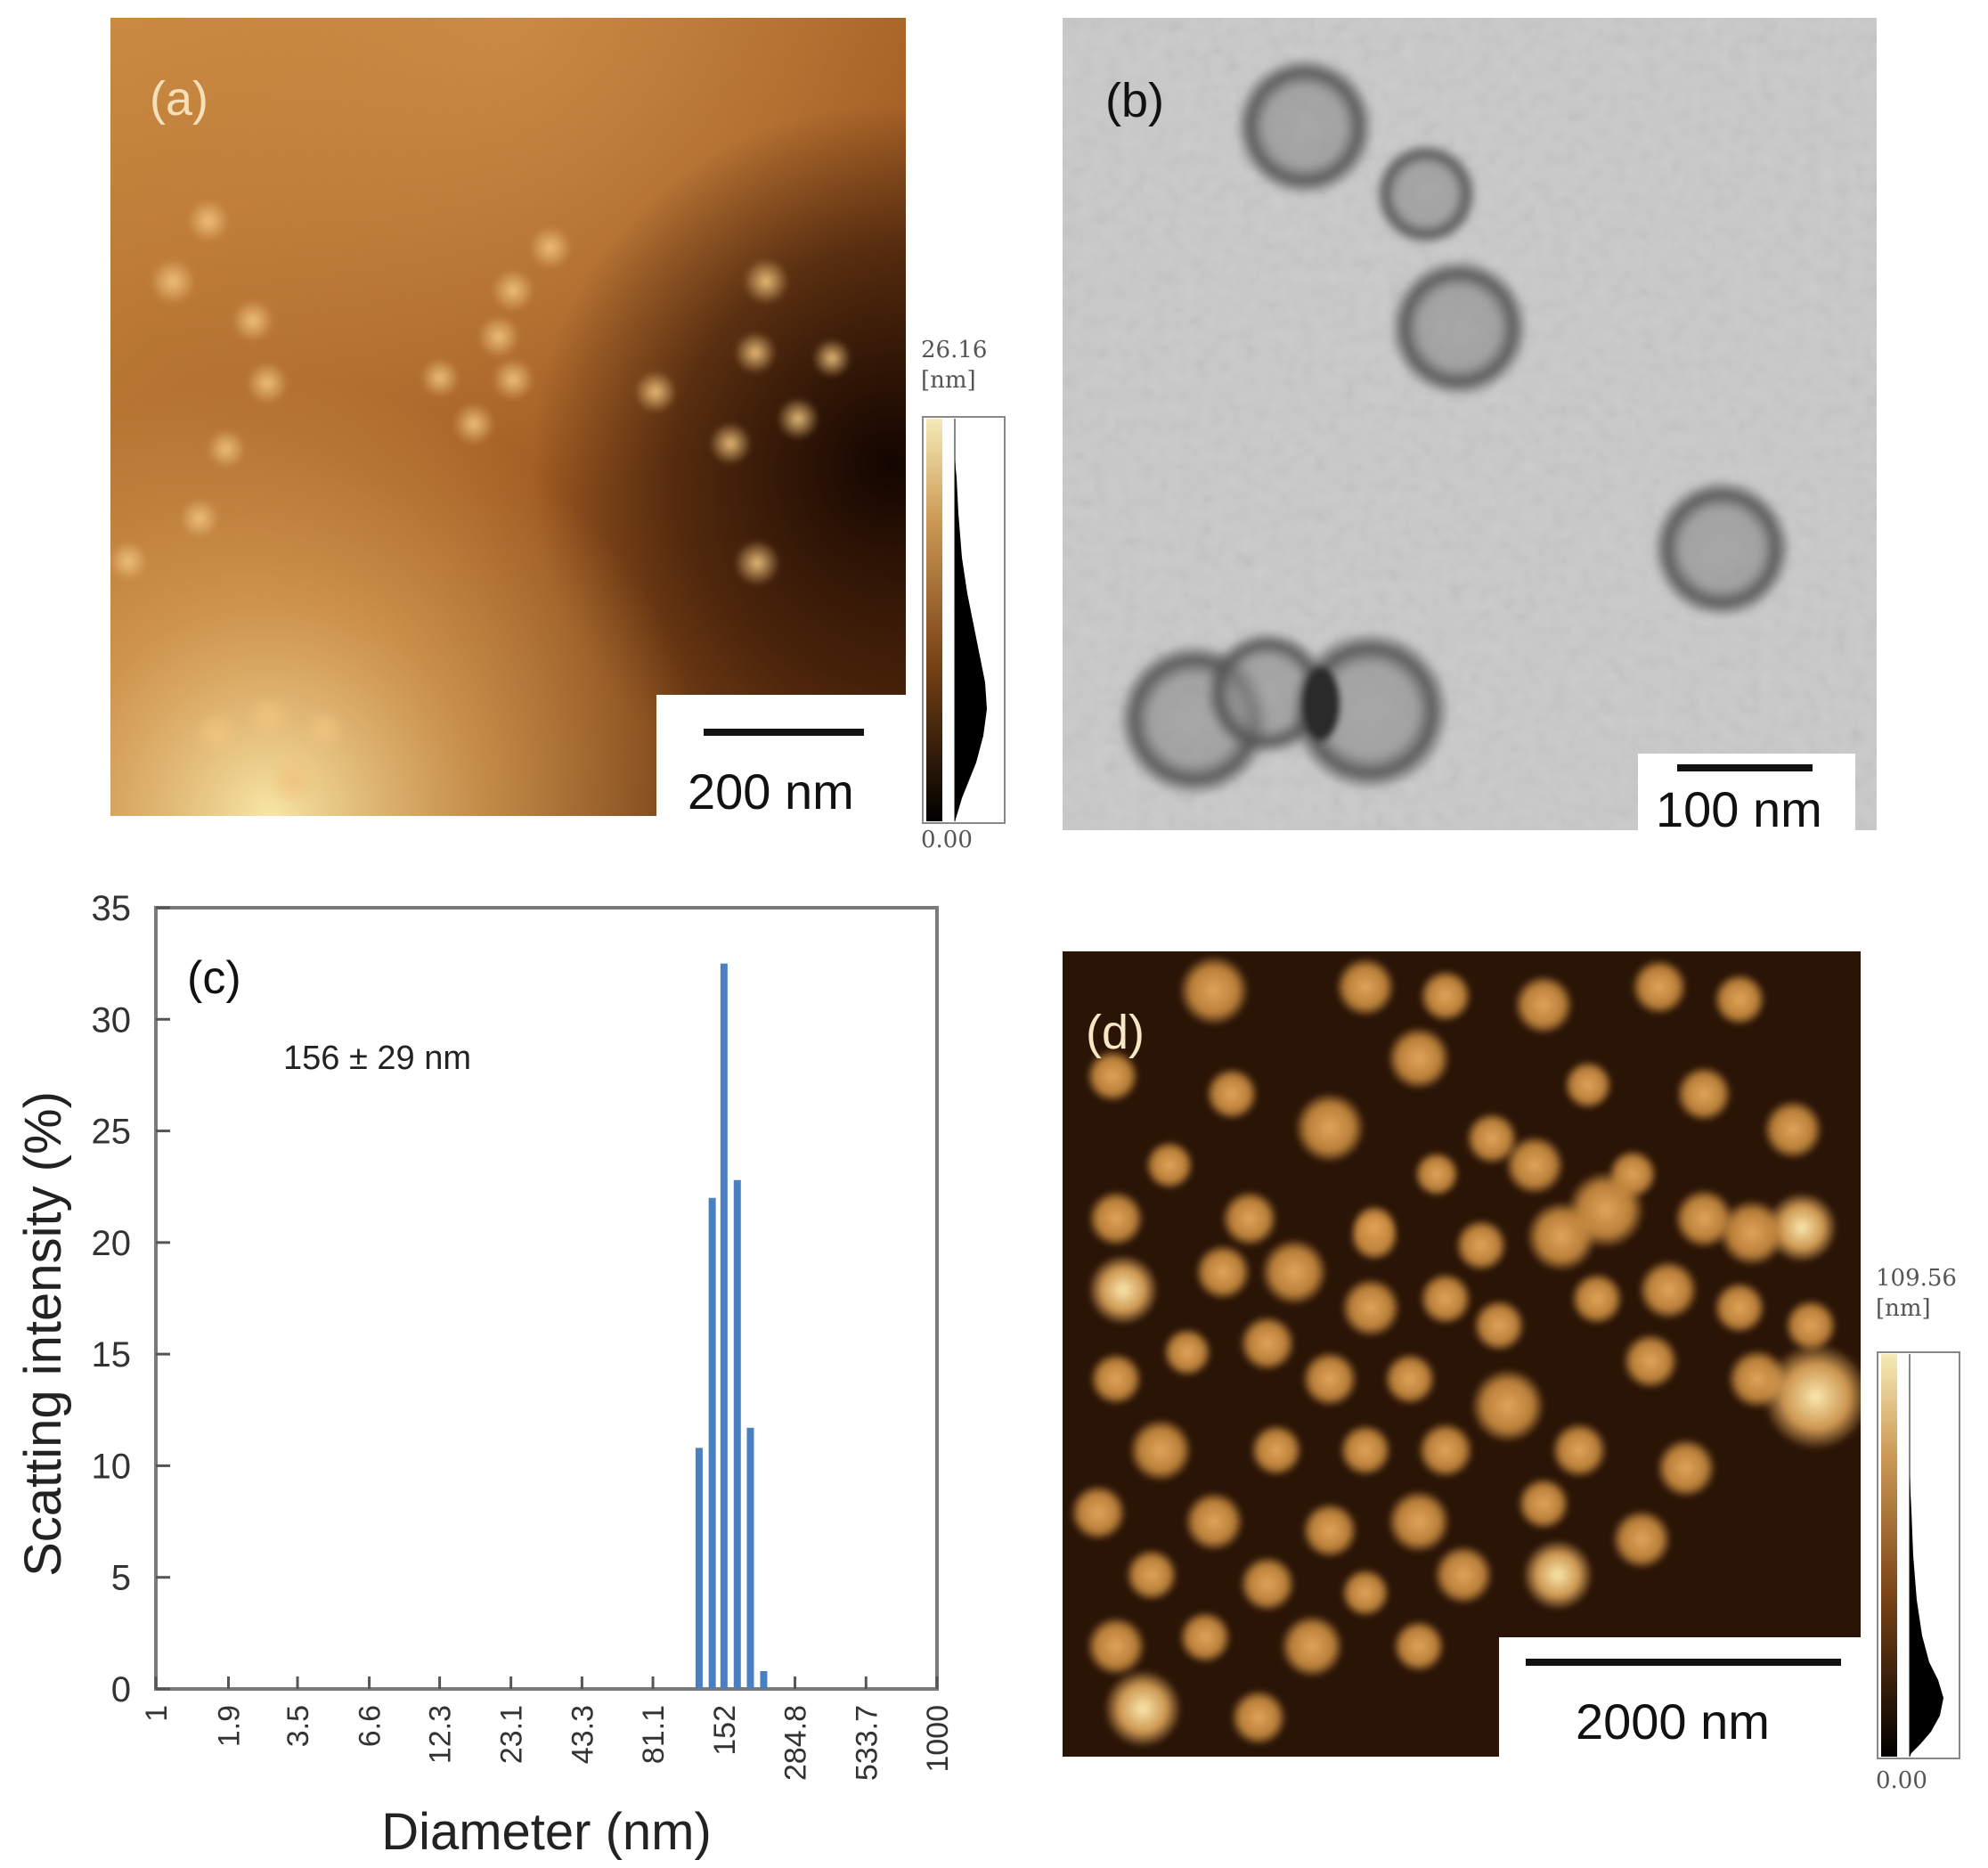 This screenshot has width=1988, height=1868. What do you see at coordinates (112, 908) in the screenshot?
I see `y-tick-label: 35` at bounding box center [112, 908].